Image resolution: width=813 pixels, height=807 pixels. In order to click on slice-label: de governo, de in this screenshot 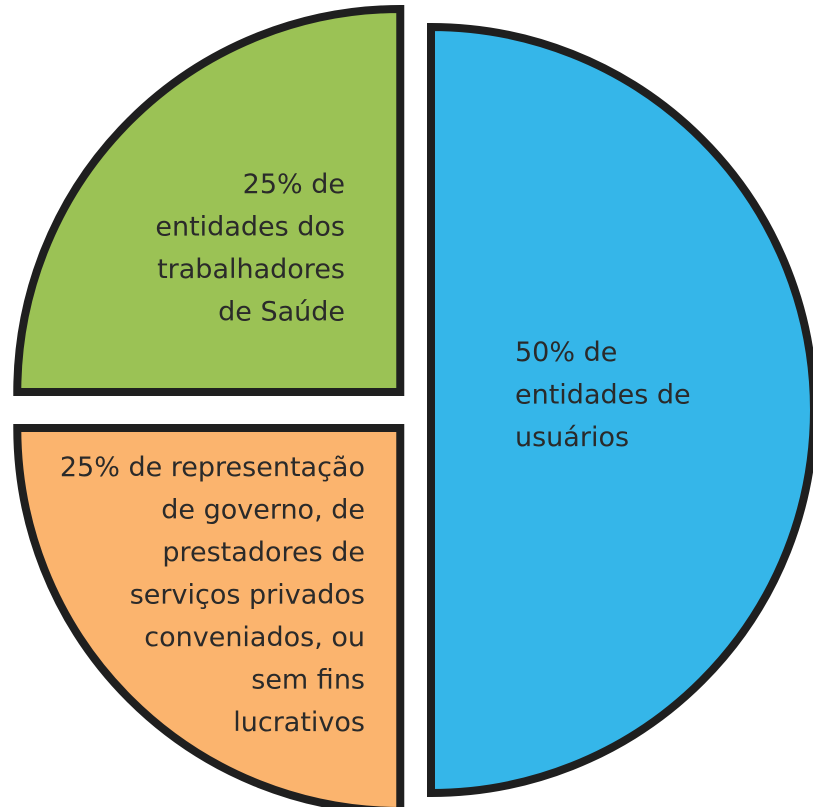, I will do `click(263, 509)`.